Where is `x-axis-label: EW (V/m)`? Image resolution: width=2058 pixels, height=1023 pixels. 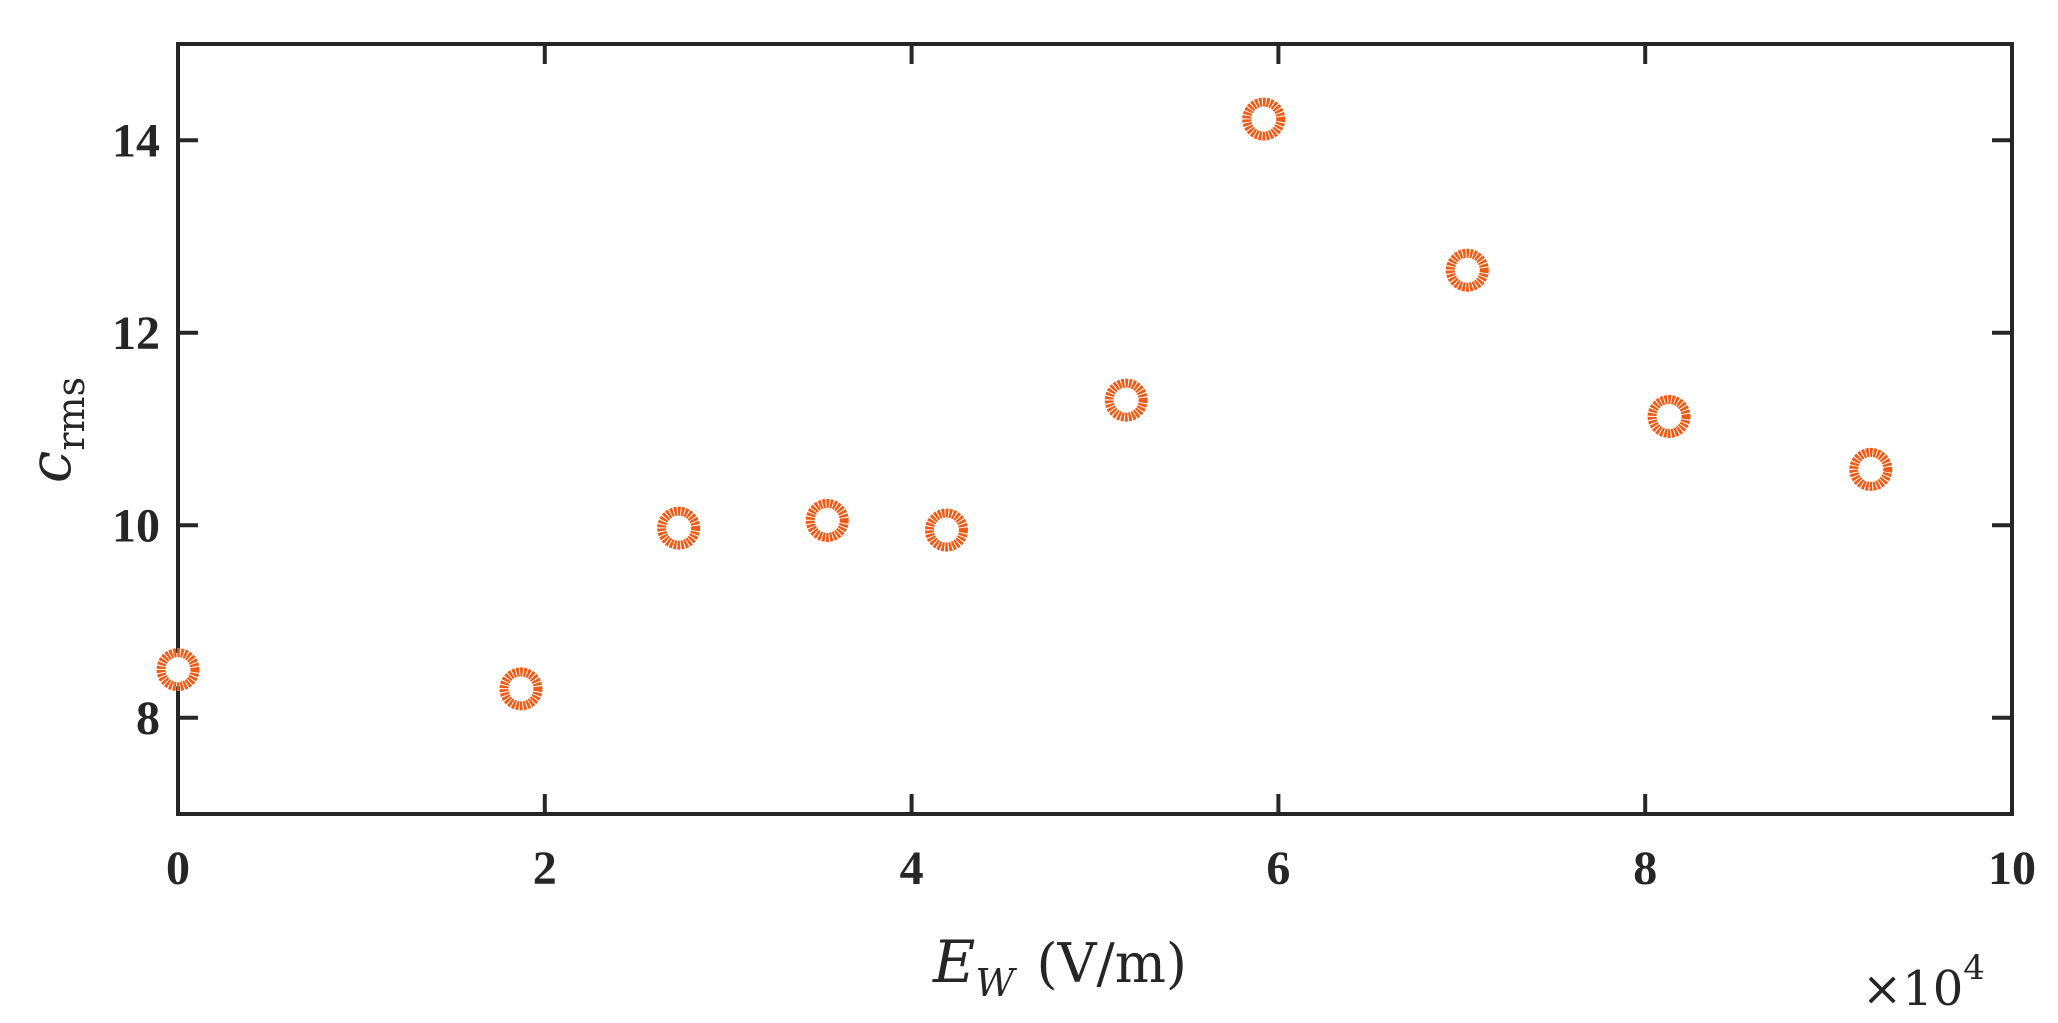
x-axis-label: EW (V/m) is located at coordinates (1059, 966).